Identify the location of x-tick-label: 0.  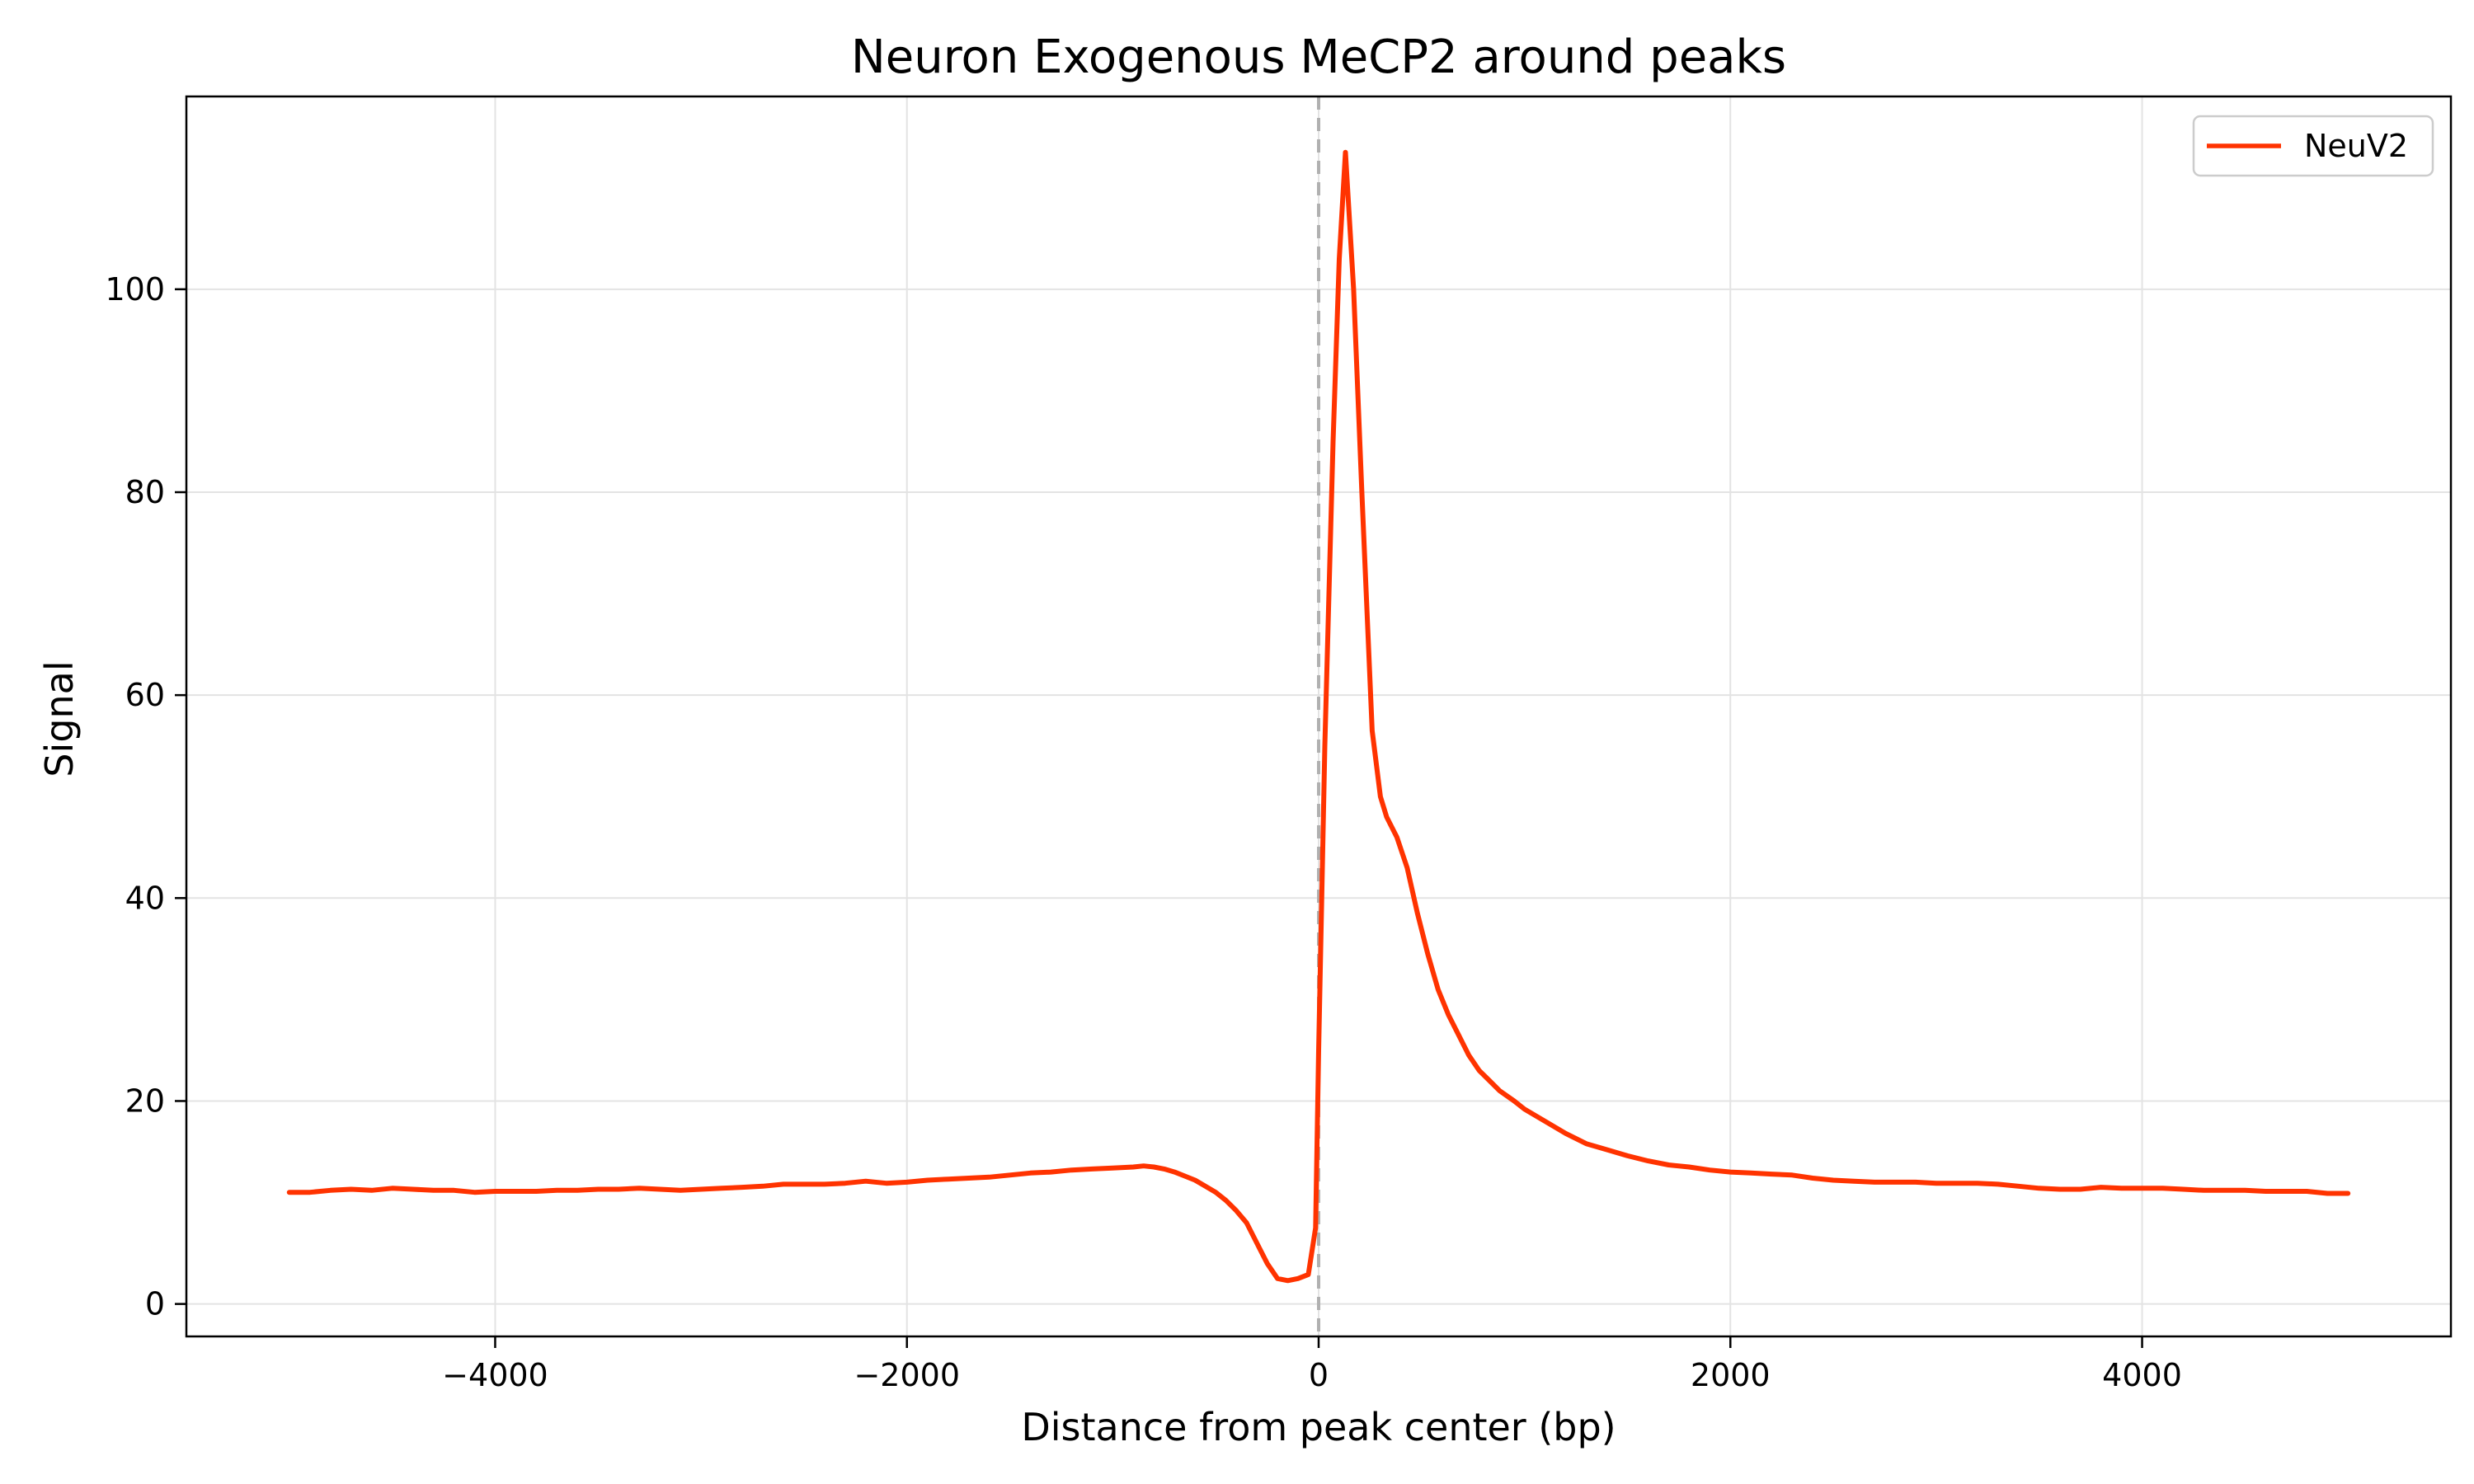
(1319, 1375).